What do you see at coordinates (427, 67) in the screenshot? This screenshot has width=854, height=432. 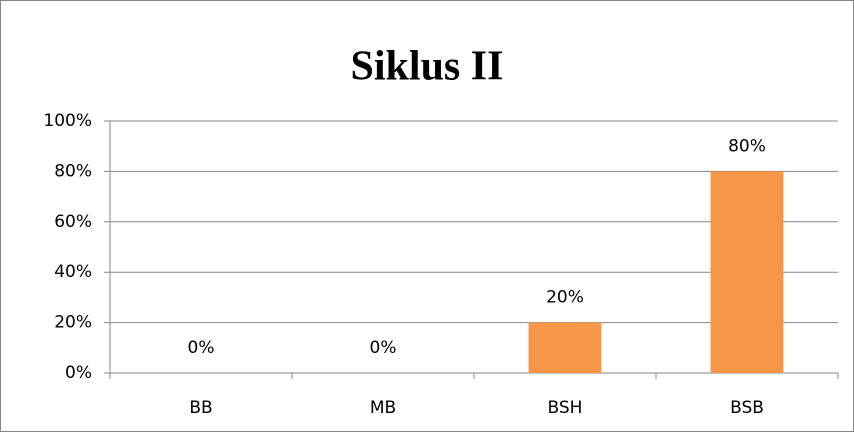 I see `chart-title: Siklus II` at bounding box center [427, 67].